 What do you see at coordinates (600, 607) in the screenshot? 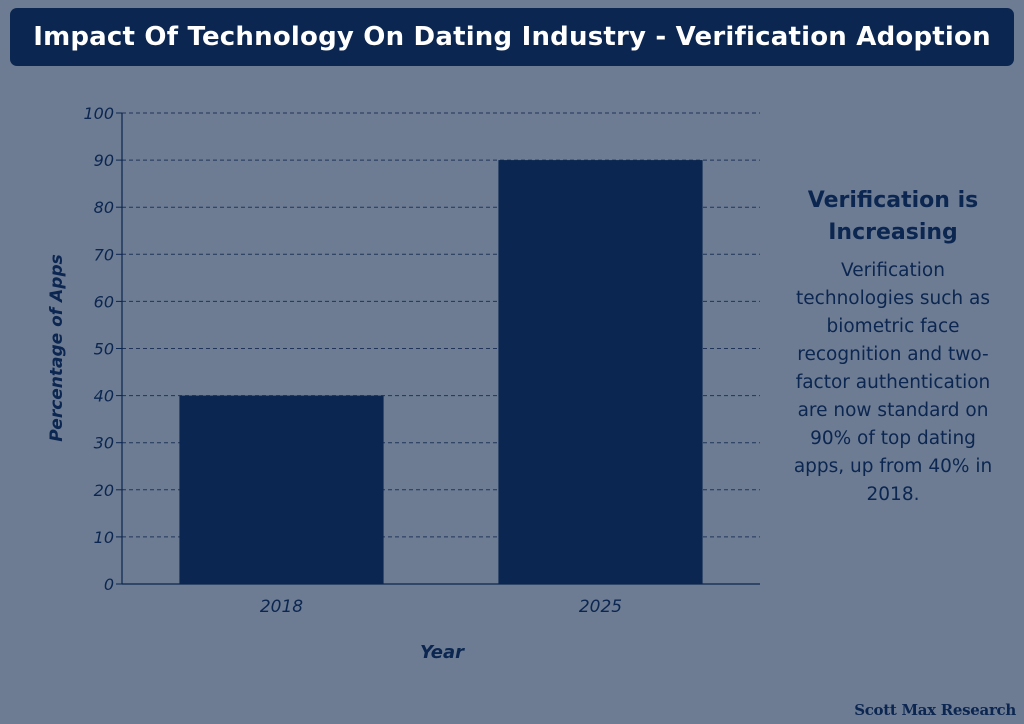
I see `x-tick-label: 2025` at bounding box center [600, 607].